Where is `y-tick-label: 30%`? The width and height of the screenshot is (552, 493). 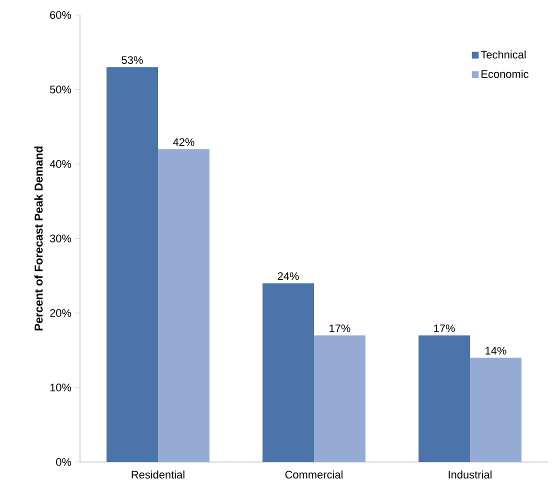 y-tick-label: 30% is located at coordinates (61, 238).